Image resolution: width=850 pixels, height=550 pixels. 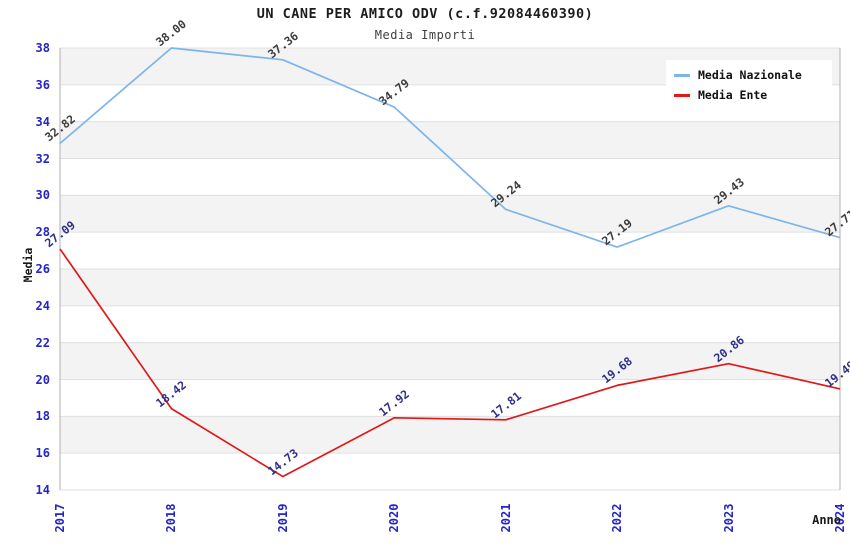 I want to click on x-axis-title: Anno, so click(x=826, y=520).